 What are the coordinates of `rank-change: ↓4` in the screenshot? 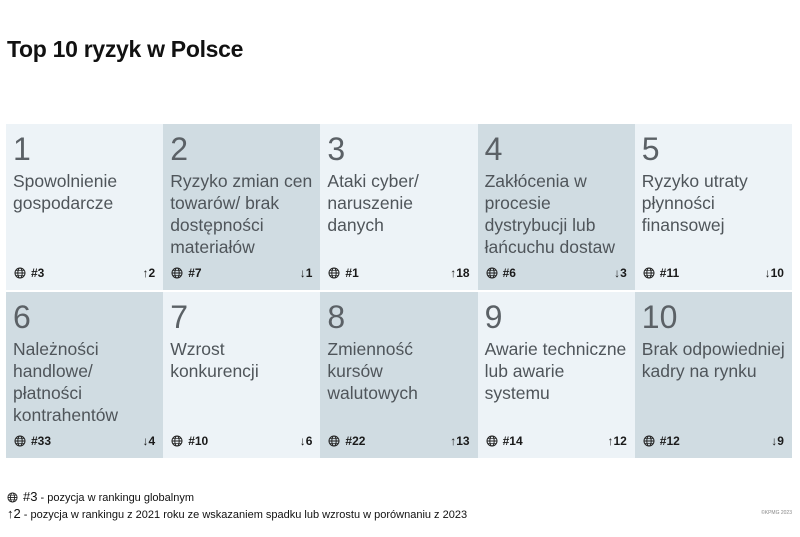 It's located at (149, 441).